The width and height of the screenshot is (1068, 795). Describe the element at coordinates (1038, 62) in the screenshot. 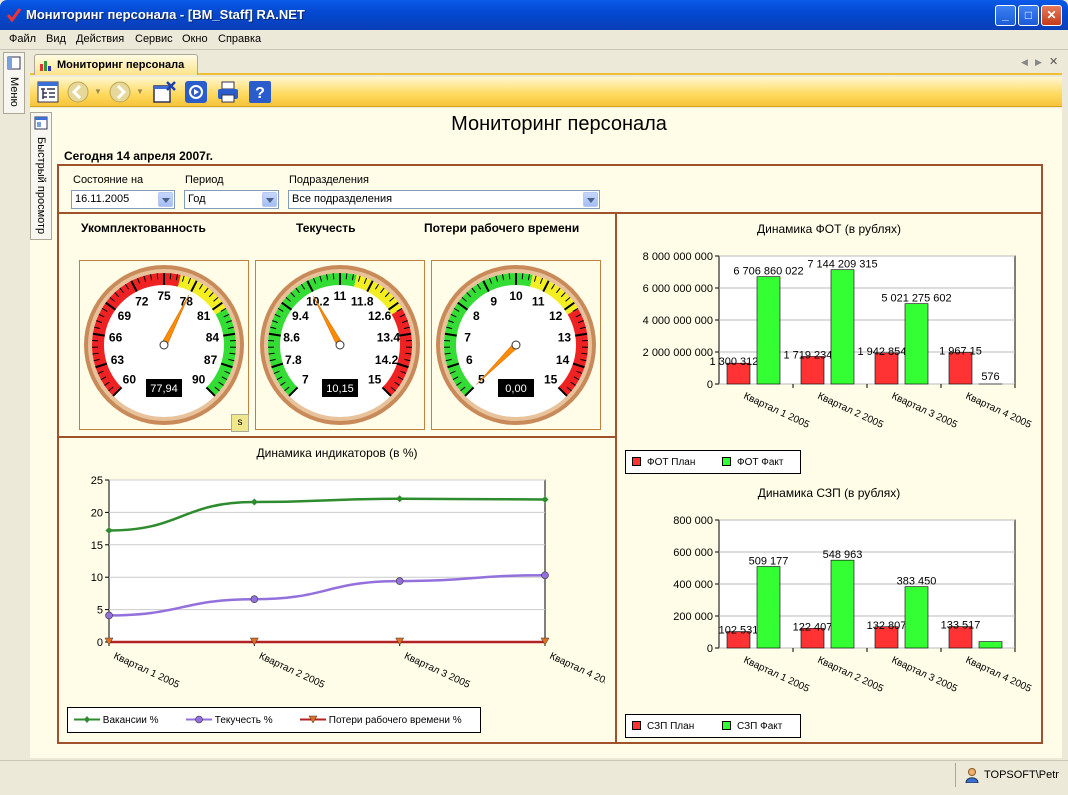

I see `tab-scroll-right-icon: ▶` at that location.